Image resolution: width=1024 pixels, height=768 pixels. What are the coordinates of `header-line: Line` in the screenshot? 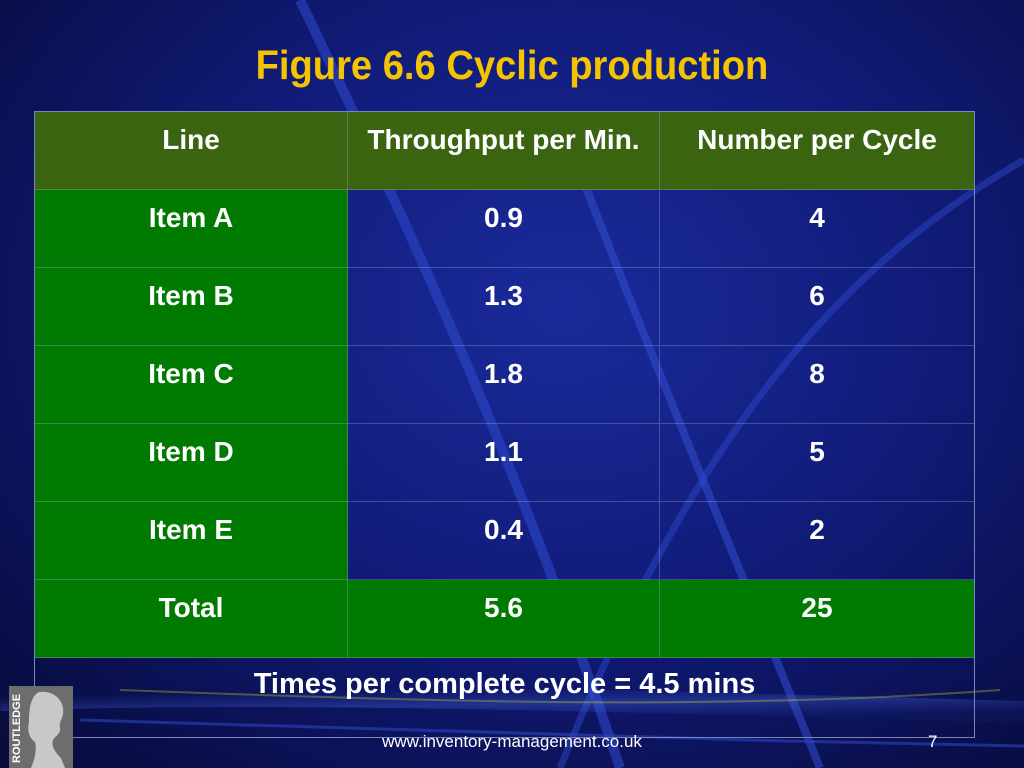 It's located at (191, 151).